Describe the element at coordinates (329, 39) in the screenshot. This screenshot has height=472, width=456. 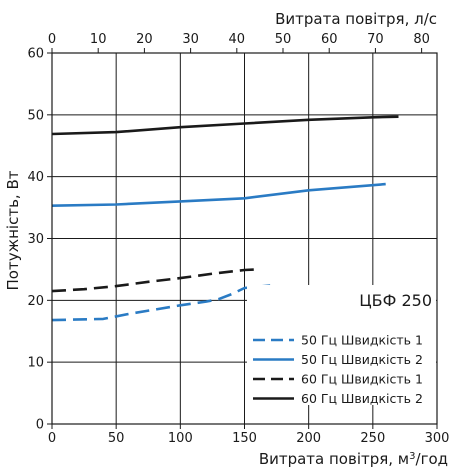
I see `x-top-tick-label: 60` at that location.